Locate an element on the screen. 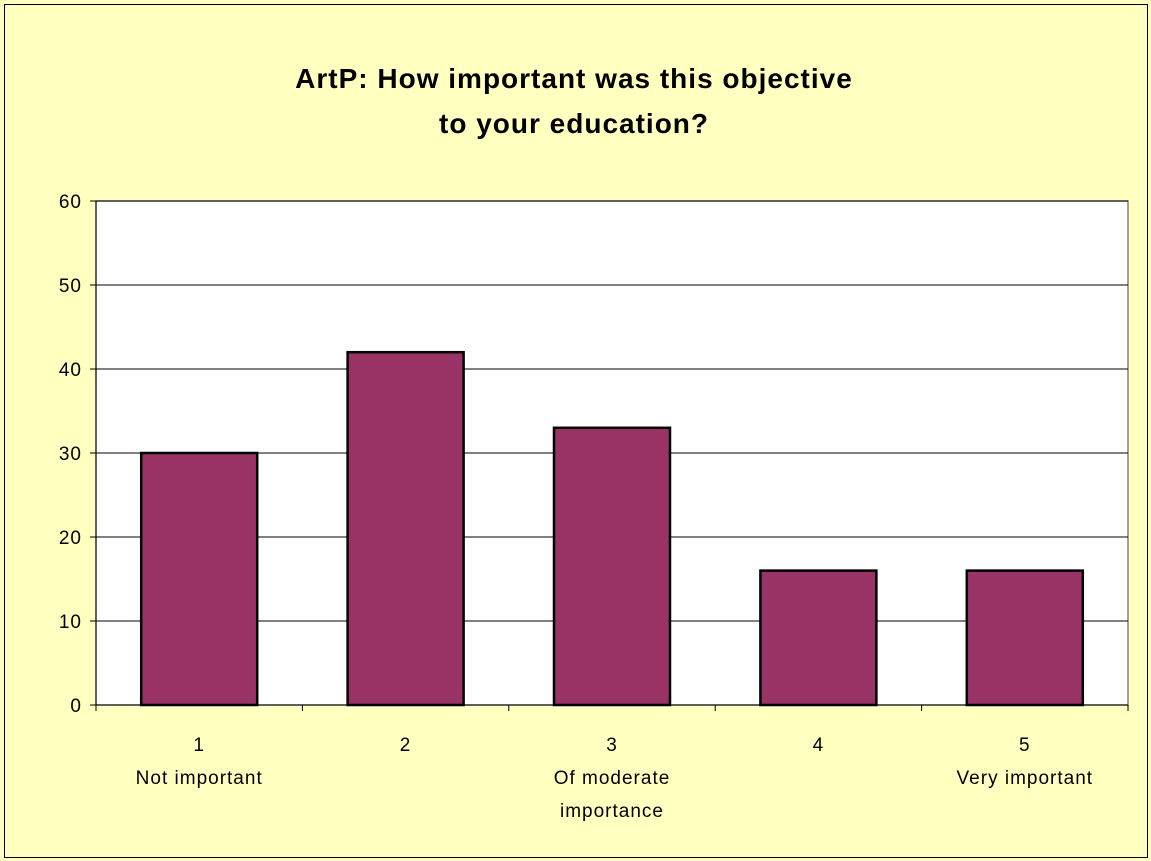  y-tick-label: 60 is located at coordinates (70, 202).